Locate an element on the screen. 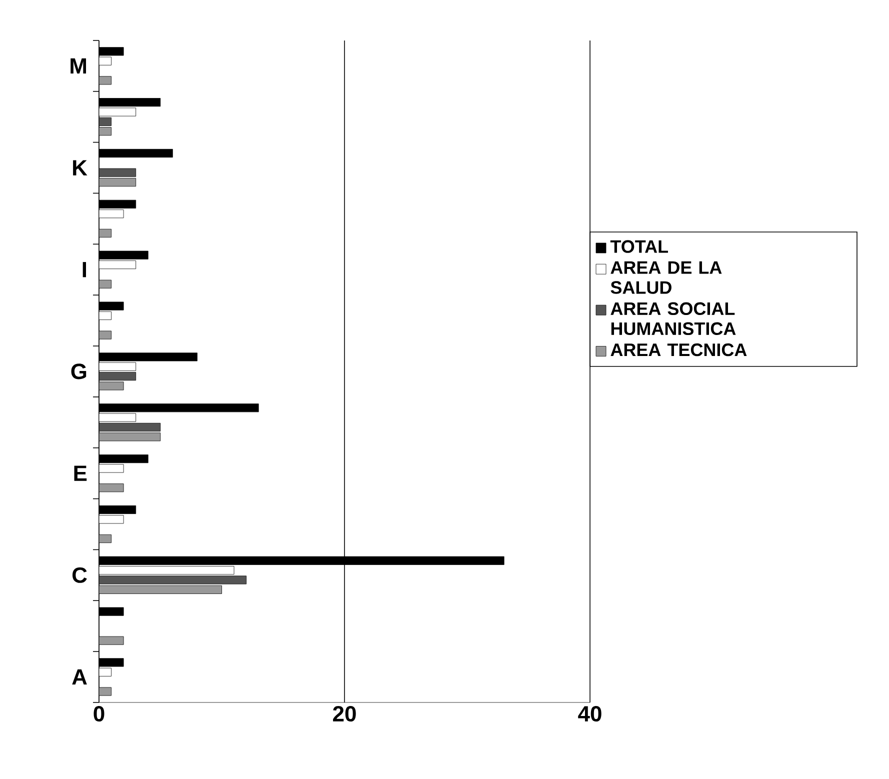 The height and width of the screenshot is (779, 889). legend-label: AREA TECNICA is located at coordinates (678, 349).